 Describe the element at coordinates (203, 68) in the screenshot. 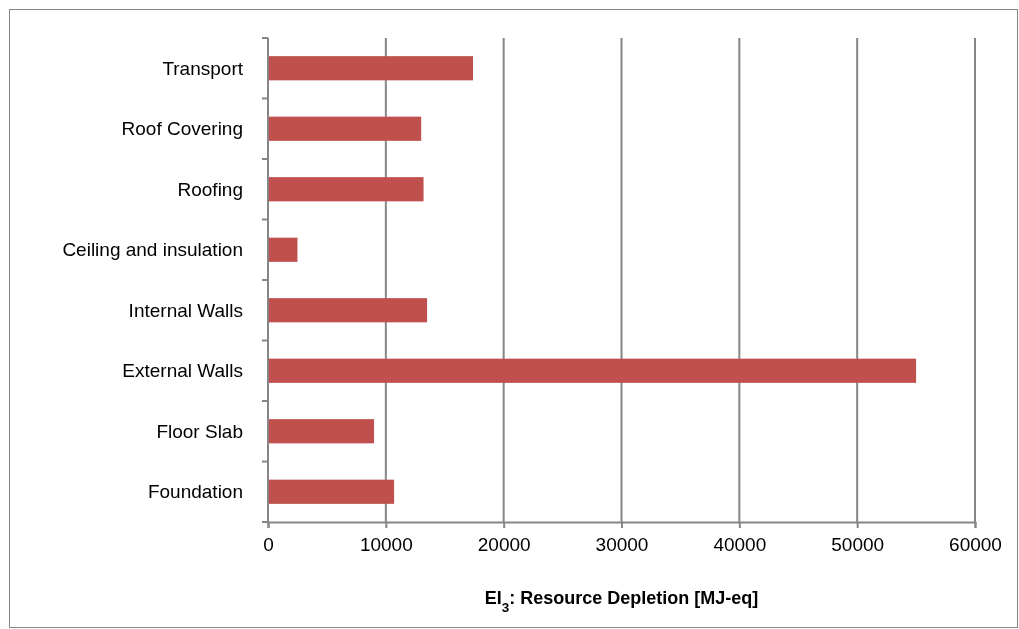

I see `y-tick-label: Transport` at that location.